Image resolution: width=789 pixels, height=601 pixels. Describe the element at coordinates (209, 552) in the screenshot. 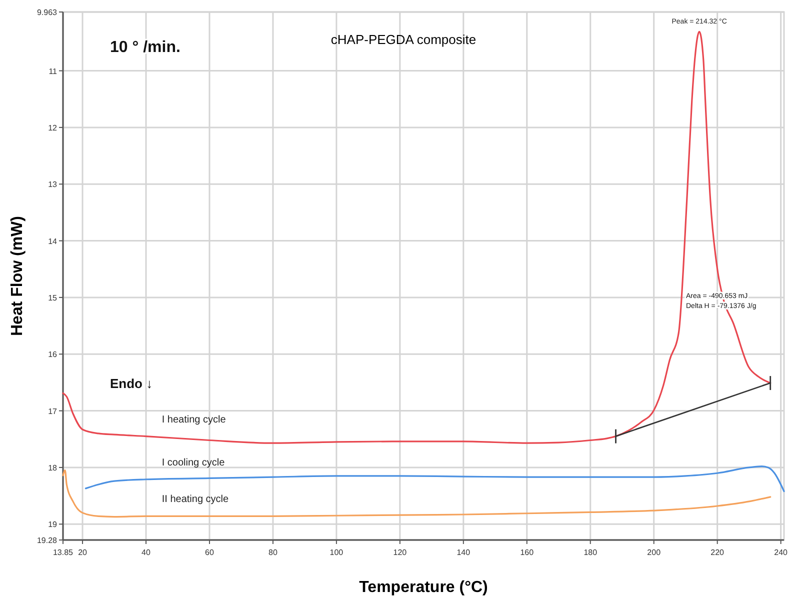

I see `x-tick-label: 60` at that location.